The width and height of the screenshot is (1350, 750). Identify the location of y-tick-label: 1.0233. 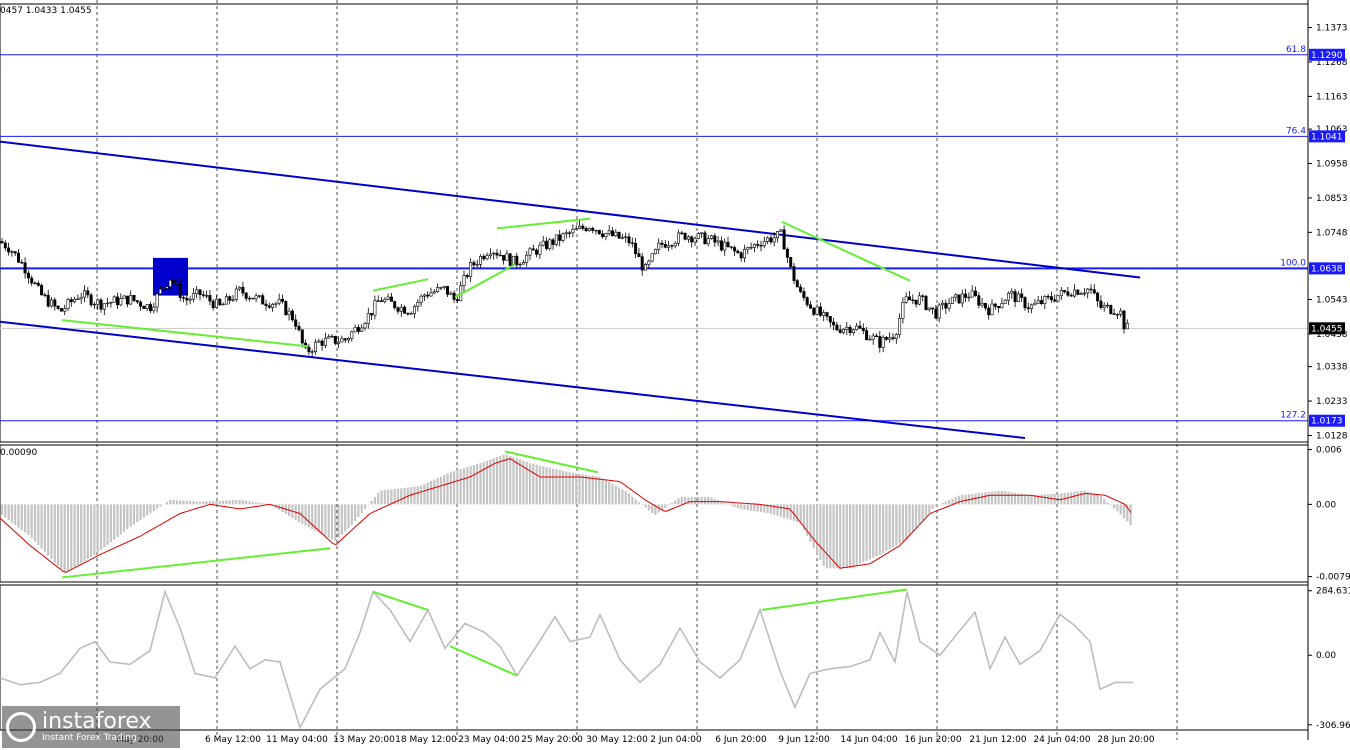
(1332, 402).